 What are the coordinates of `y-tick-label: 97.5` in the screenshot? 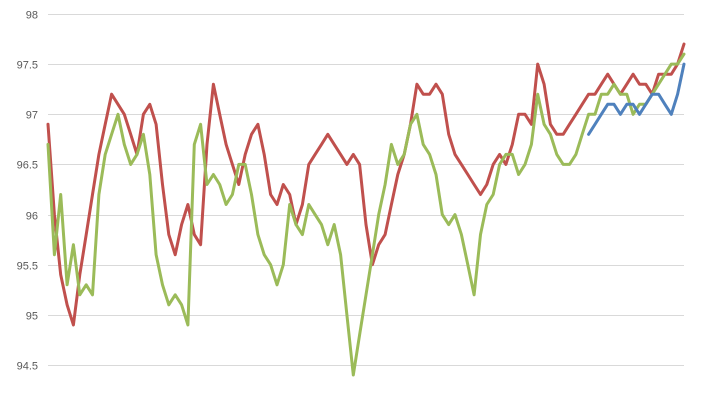 It's located at (27, 66).